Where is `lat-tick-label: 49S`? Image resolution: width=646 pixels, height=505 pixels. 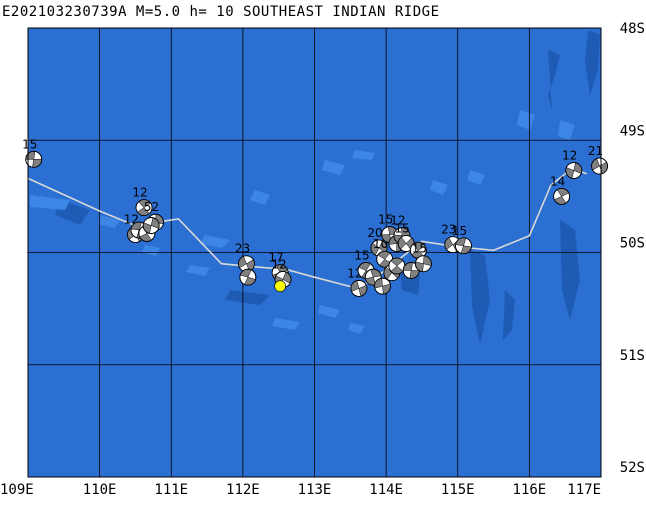
lat-tick-label: 49S is located at coordinates (632, 131).